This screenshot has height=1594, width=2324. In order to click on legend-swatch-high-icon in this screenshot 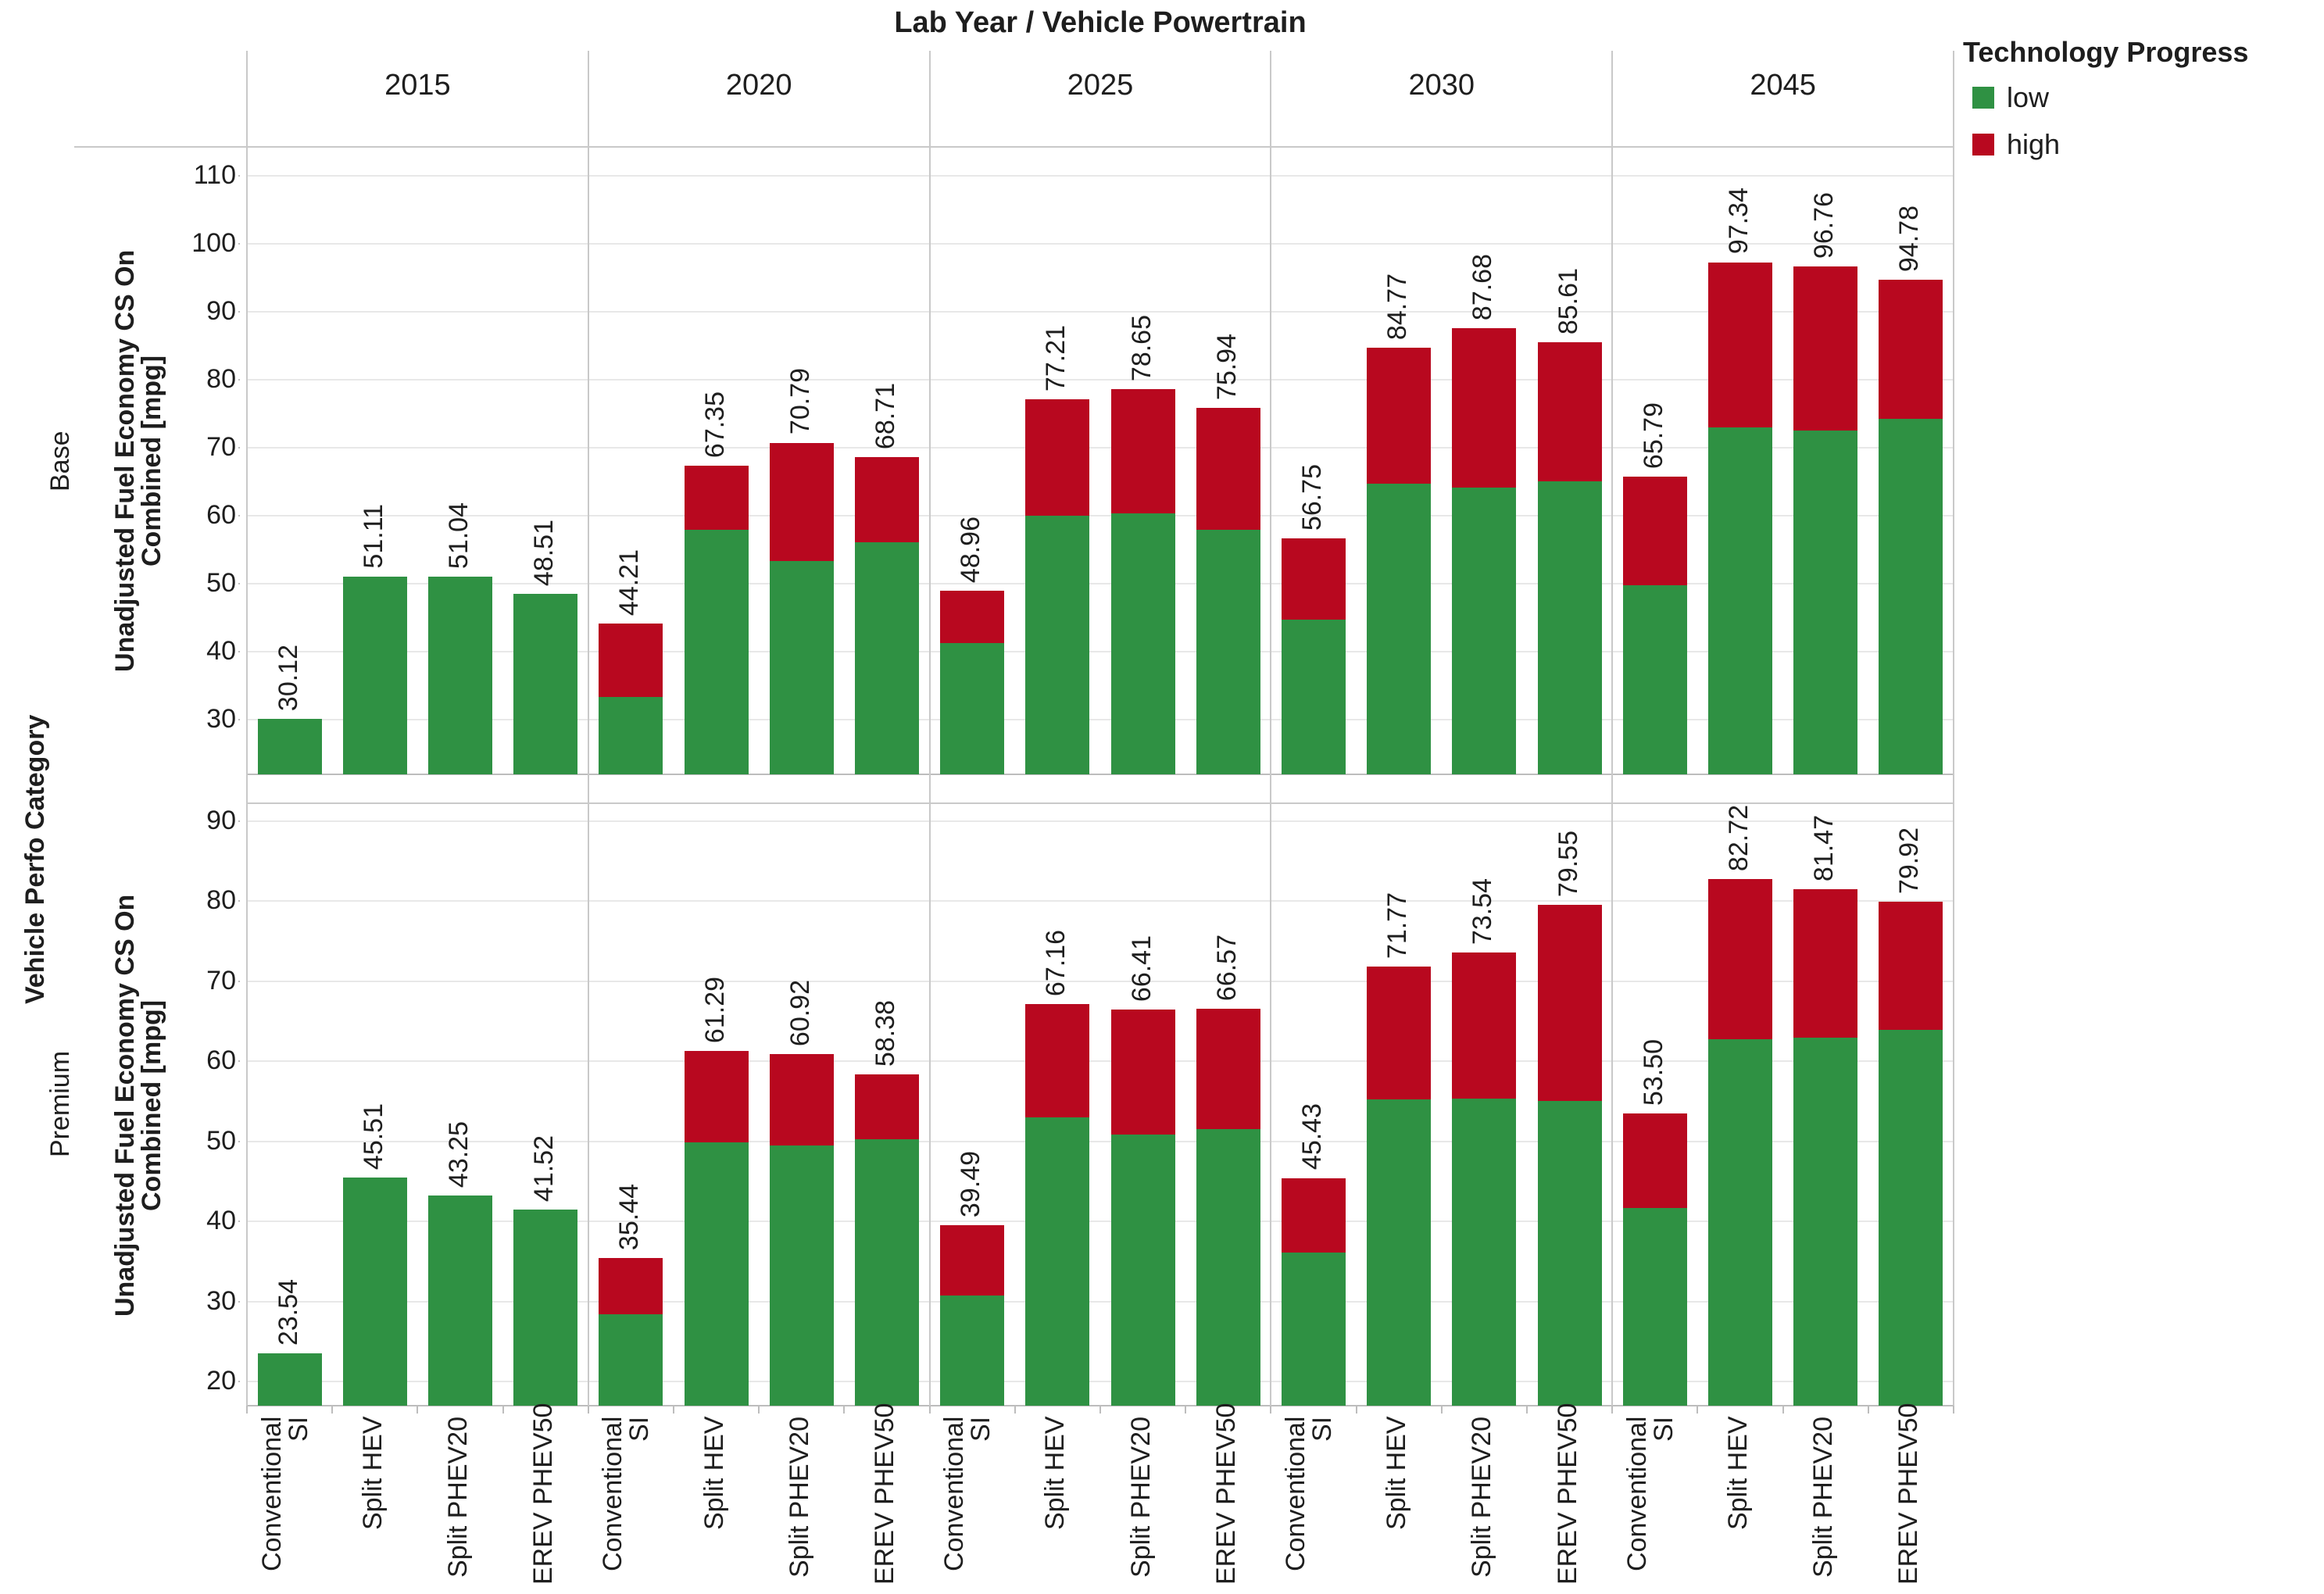, I will do `click(1983, 144)`.